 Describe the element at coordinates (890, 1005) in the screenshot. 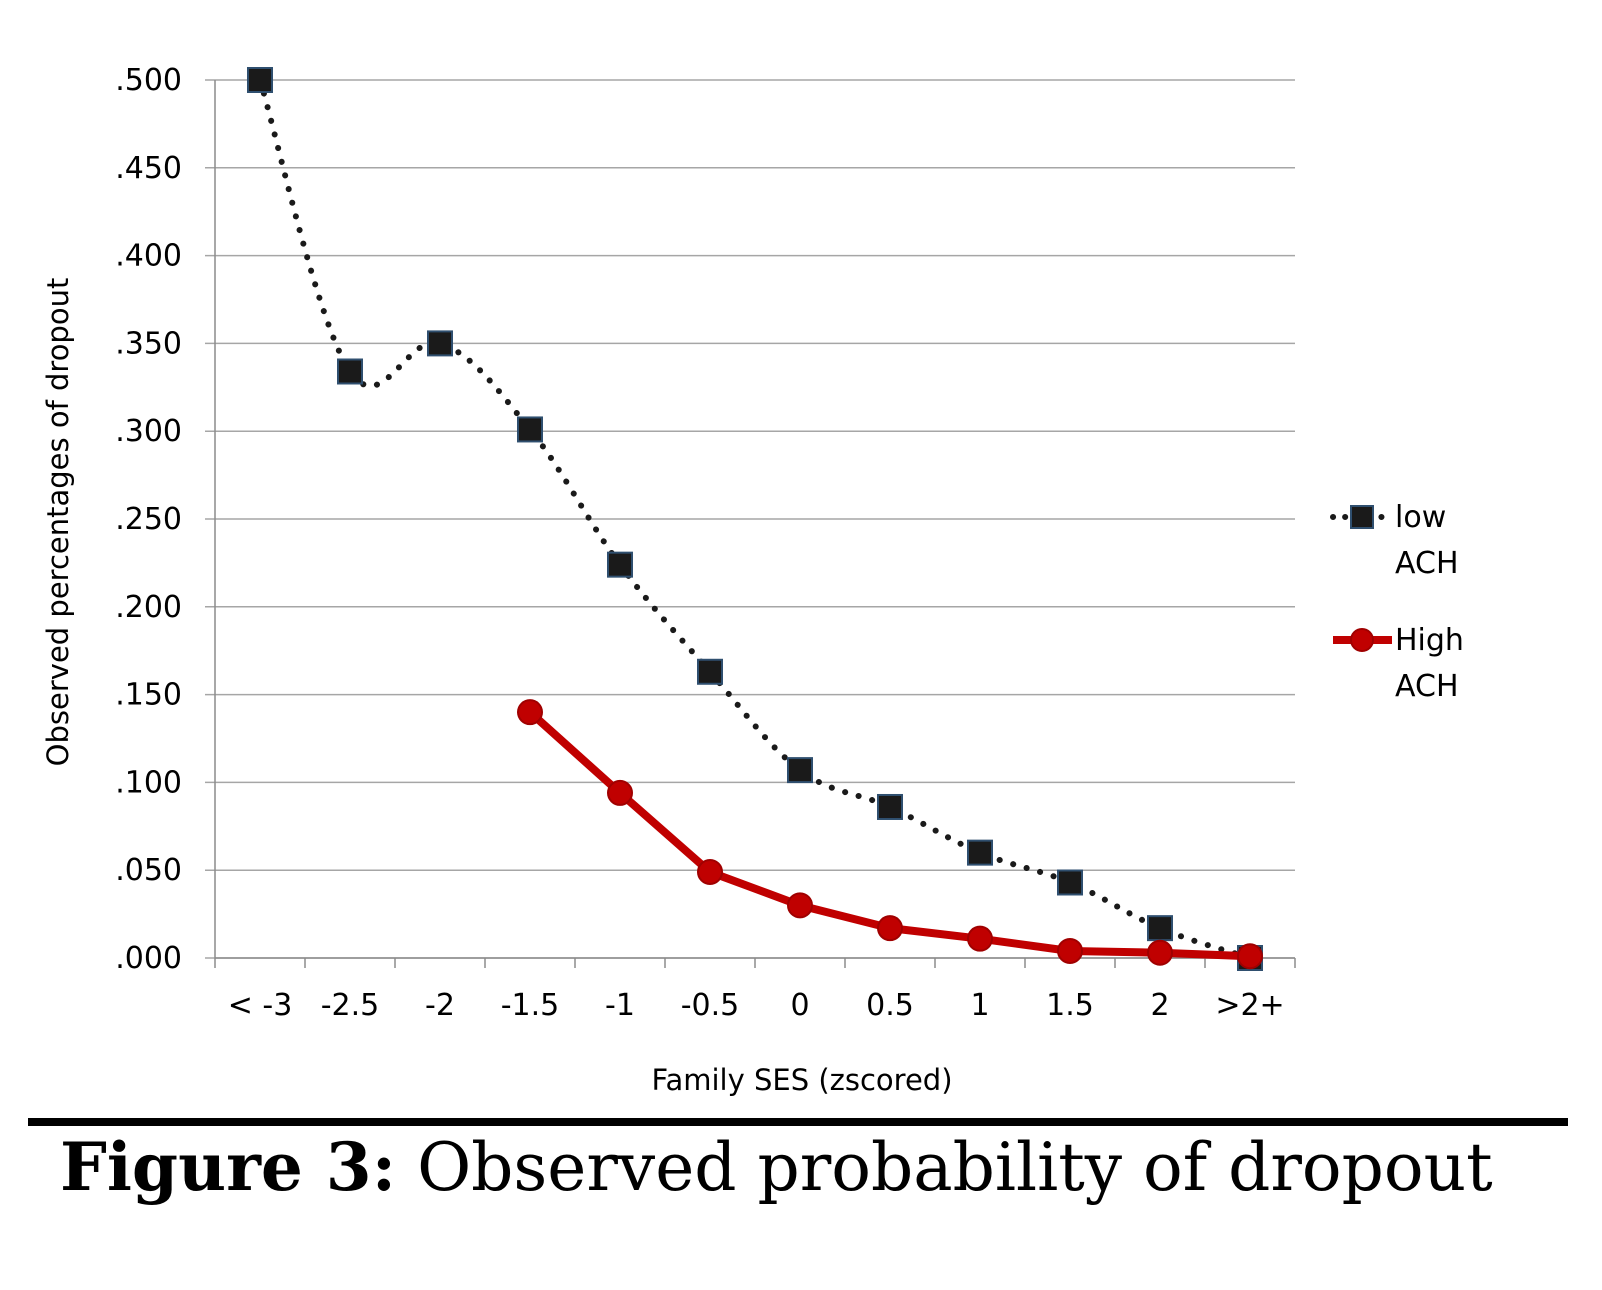

I see `x-tick-label: 0.5` at that location.